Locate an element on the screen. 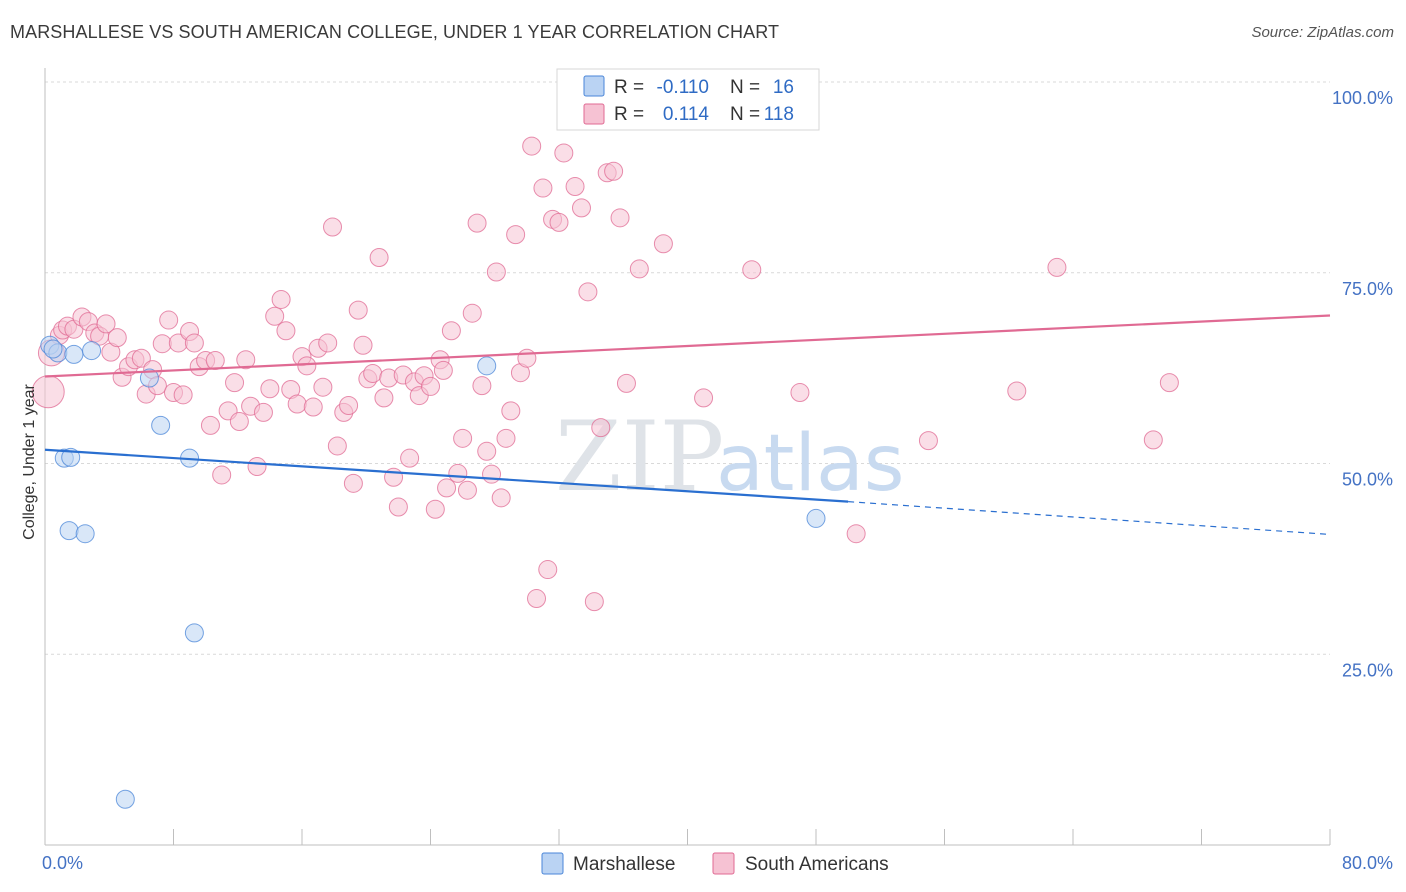  x-tick-label-1: 80.0% is located at coordinates (1367, 863).